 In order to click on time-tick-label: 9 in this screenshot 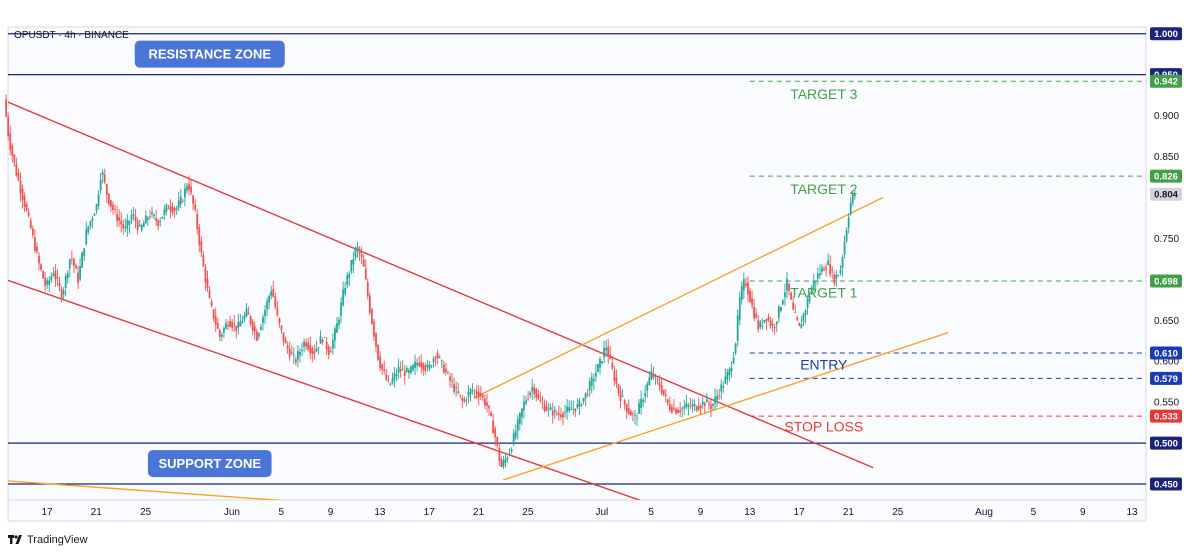, I will do `click(701, 512)`.